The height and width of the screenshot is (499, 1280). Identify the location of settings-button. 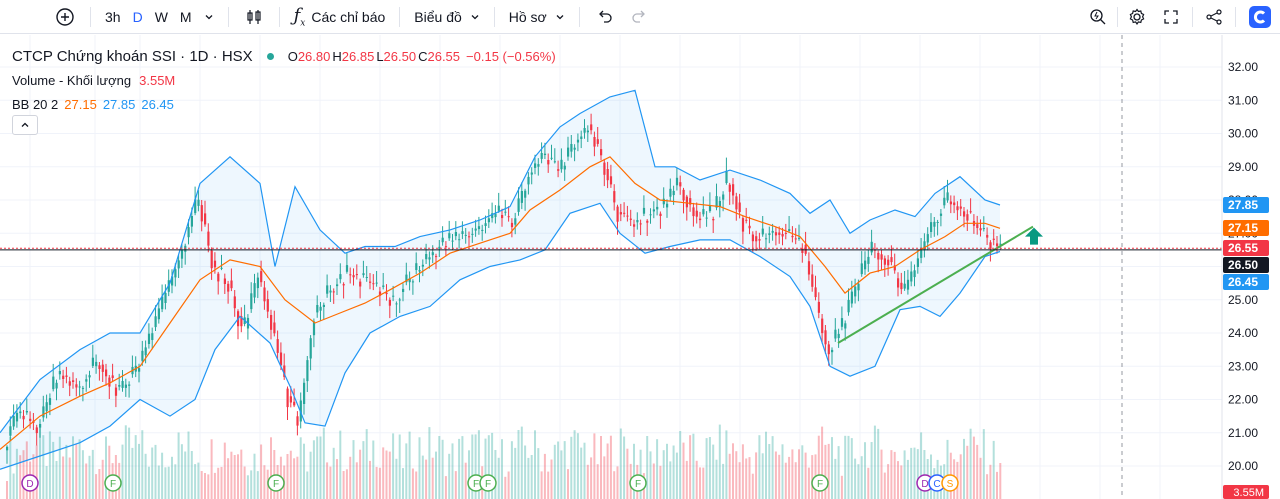
(1137, 17).